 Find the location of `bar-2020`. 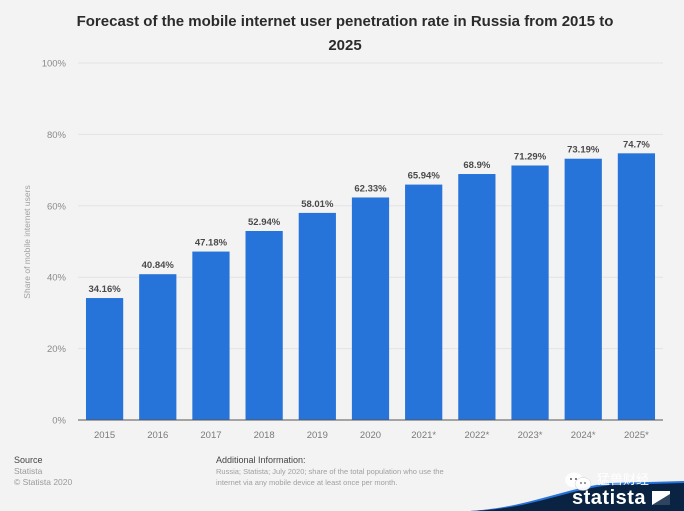

bar-2020 is located at coordinates (370, 308).